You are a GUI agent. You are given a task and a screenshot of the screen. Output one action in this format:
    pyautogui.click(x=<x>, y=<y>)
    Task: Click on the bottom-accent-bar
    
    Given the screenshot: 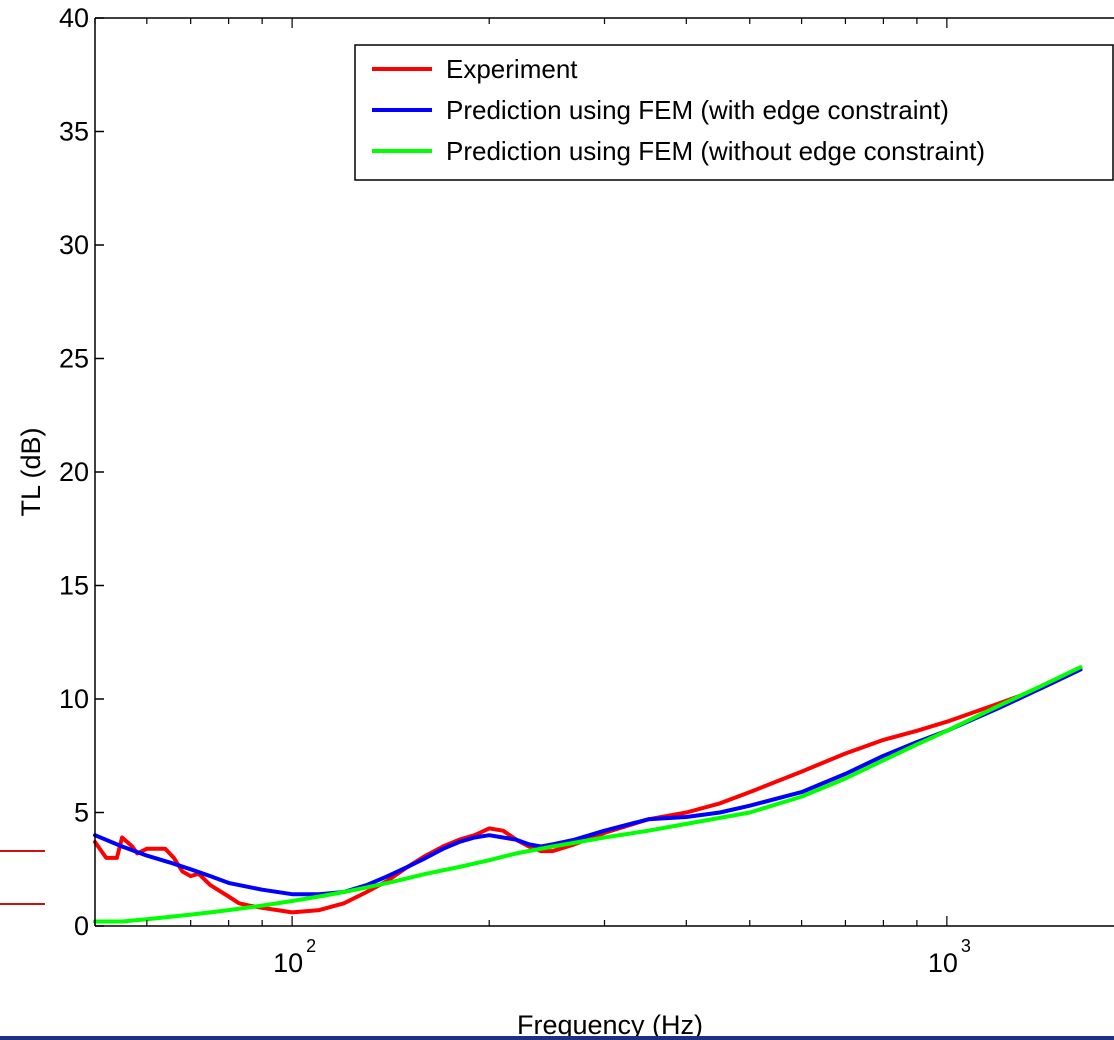 What is the action you would take?
    pyautogui.click(x=557, y=1038)
    